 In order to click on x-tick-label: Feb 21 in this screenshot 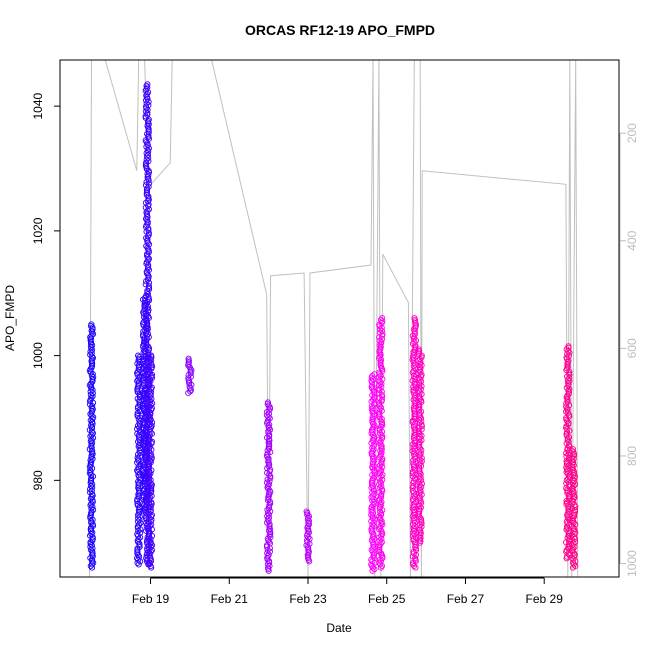, I will do `click(230, 599)`.